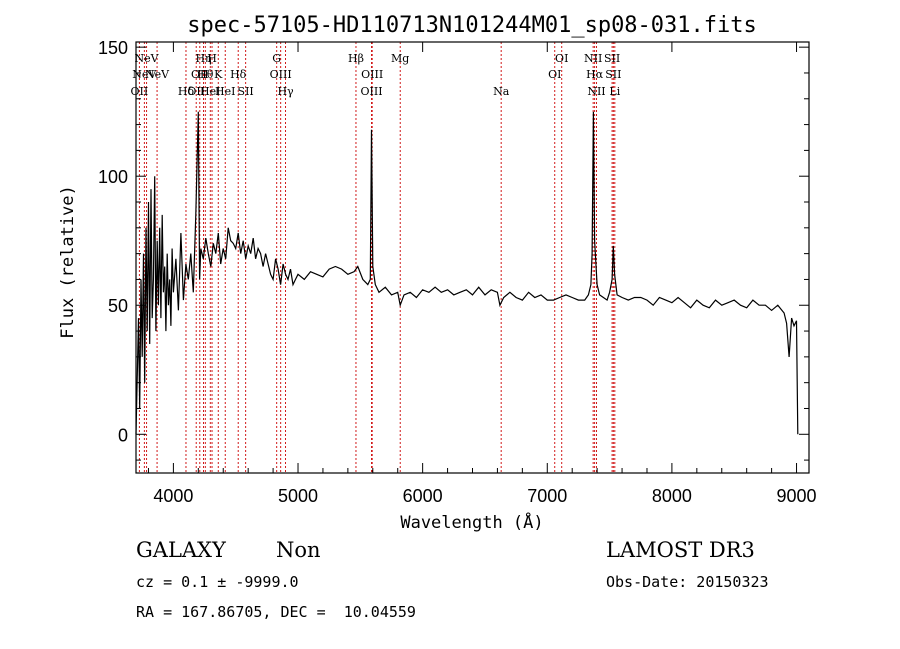 The width and height of the screenshot is (900, 649). What do you see at coordinates (501, 91) in the screenshot?
I see `emission-line-label: Na` at bounding box center [501, 91].